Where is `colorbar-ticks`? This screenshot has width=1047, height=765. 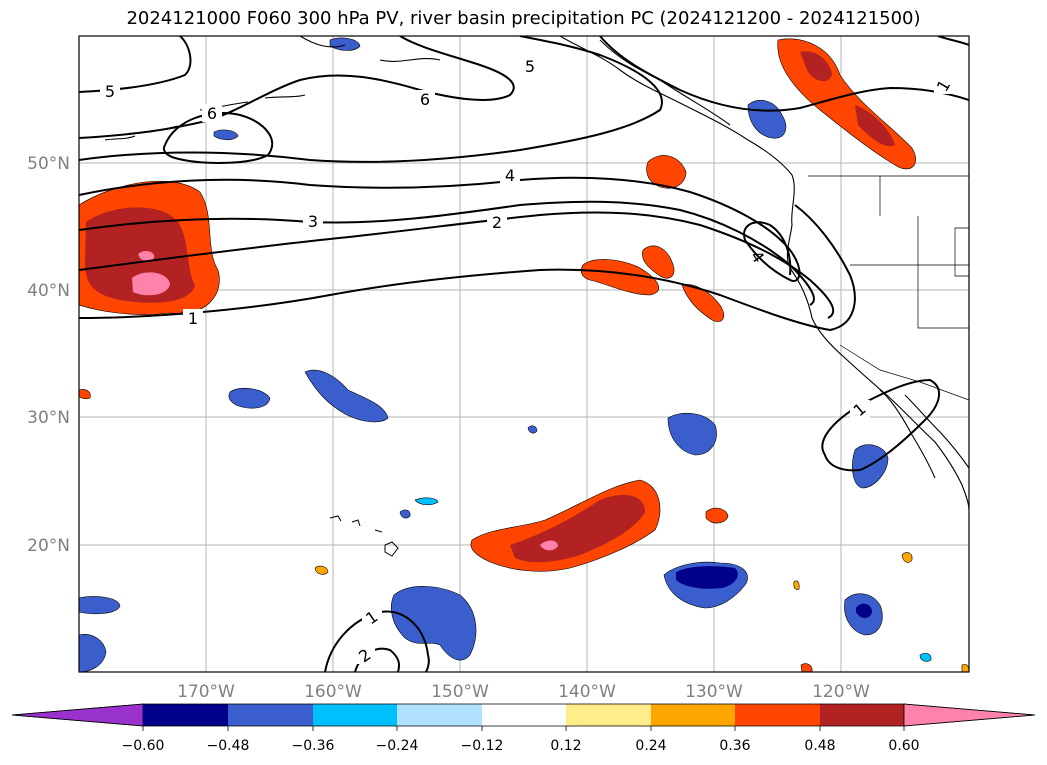 colorbar-ticks is located at coordinates (523, 728).